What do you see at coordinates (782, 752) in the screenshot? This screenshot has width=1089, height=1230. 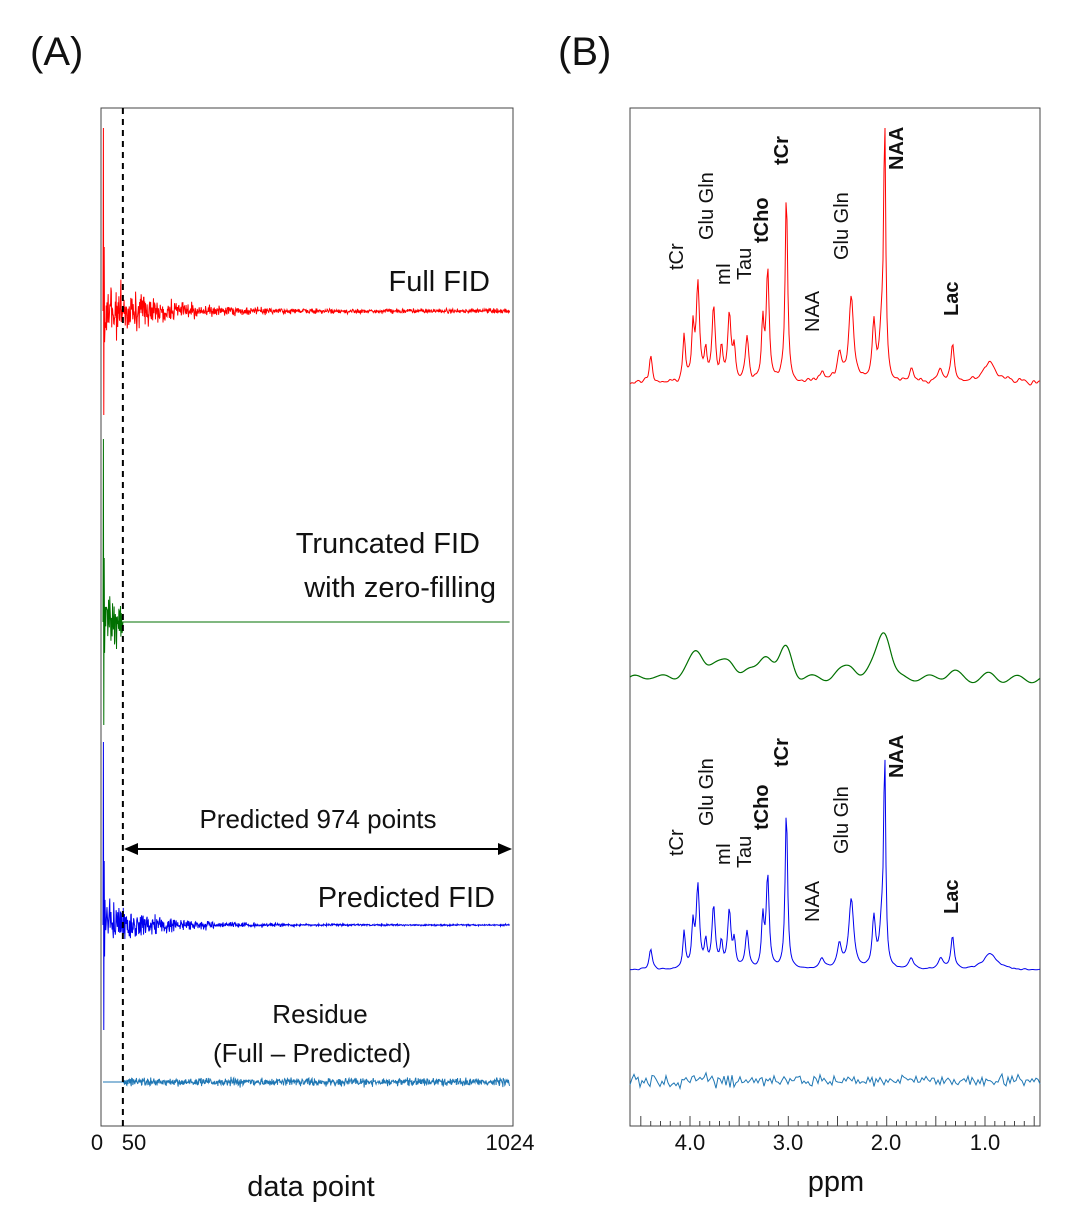 I see `predicted-peak-label-5: tCr` at bounding box center [782, 752].